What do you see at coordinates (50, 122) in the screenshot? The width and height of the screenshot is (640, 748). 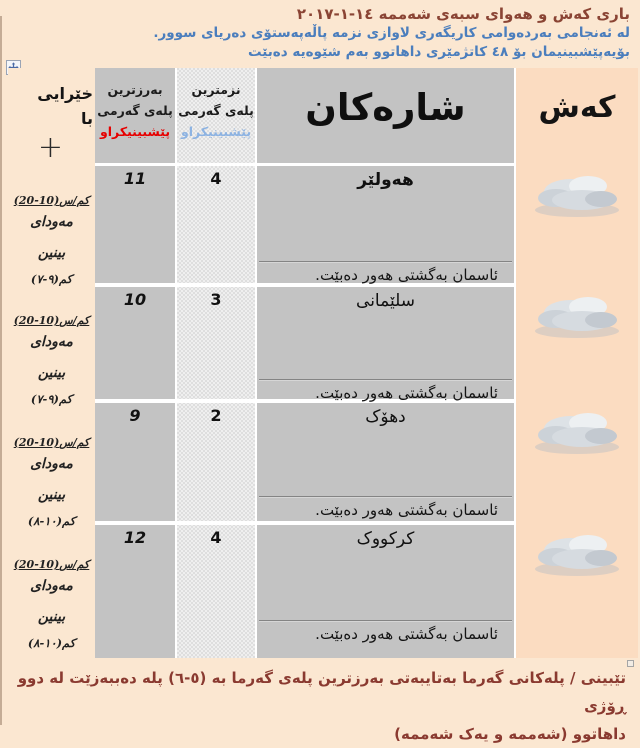 I see `column-header-wind: خێرایی با +` at bounding box center [50, 122].